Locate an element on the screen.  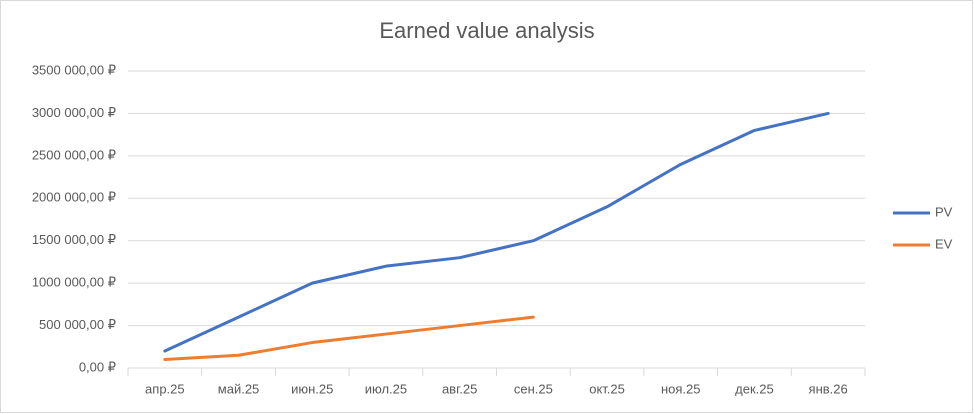
x-tick-label: авг.25 is located at coordinates (459, 388).